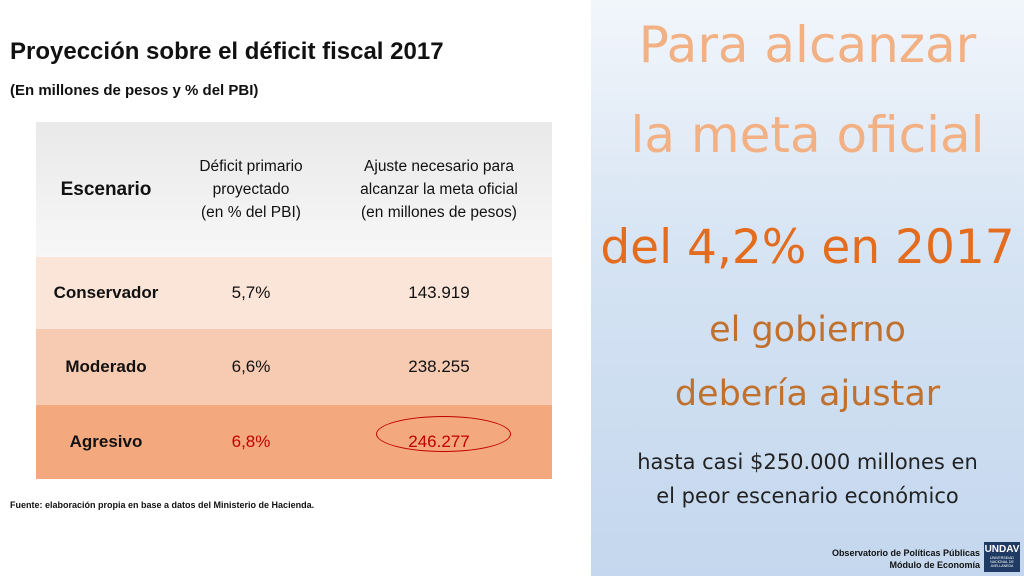 This screenshot has height=576, width=1024. I want to click on footer-line-2: Módulo de Economía, so click(934, 565).